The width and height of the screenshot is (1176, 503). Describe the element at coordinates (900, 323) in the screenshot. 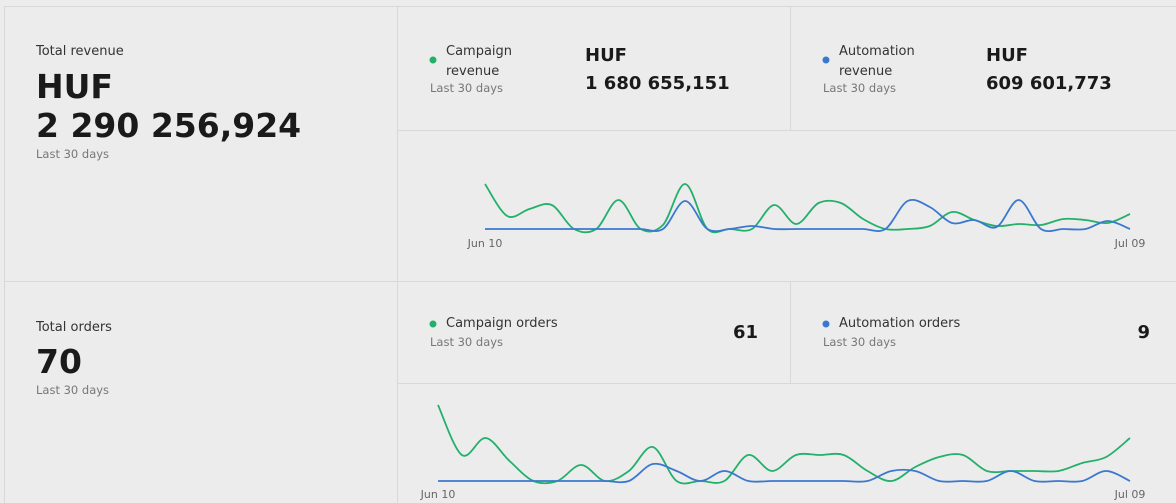

I see `card-label: Automation orders` at that location.